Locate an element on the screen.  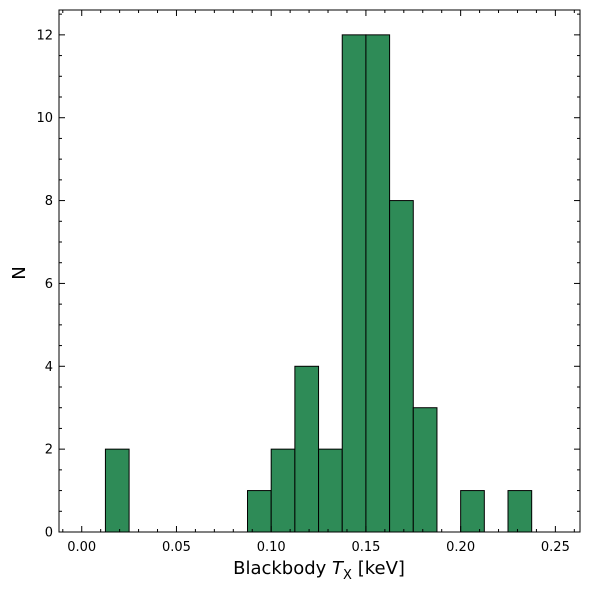
y-axis-label: N is located at coordinates (19, 272).